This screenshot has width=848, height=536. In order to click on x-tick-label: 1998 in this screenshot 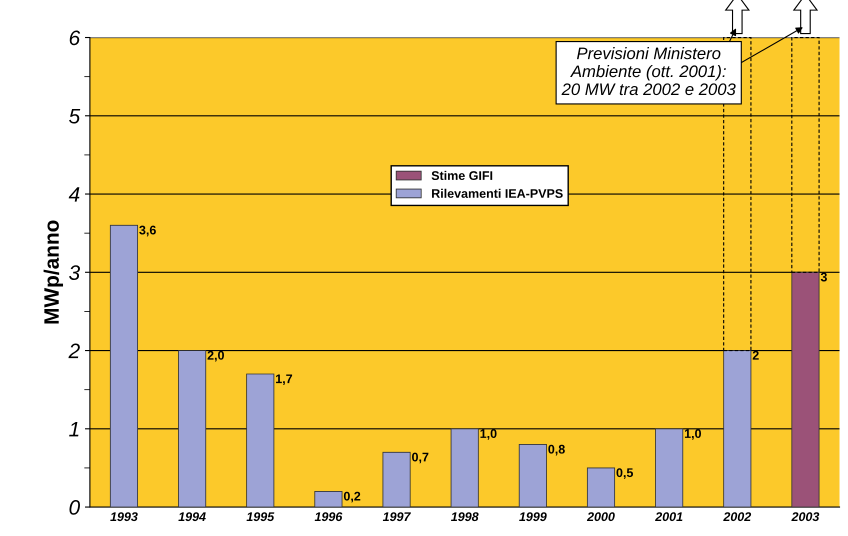, I will do `click(465, 517)`.